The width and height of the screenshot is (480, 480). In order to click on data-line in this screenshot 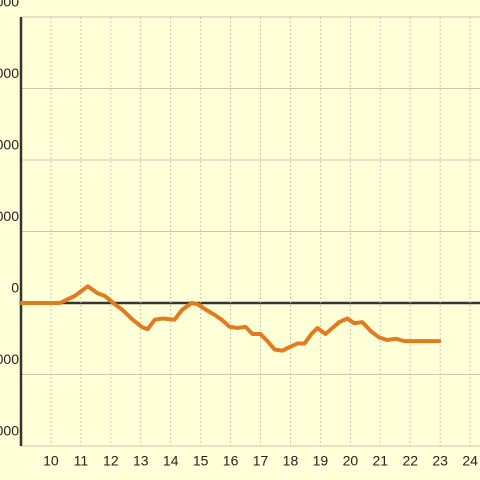, I will do `click(230, 318)`.